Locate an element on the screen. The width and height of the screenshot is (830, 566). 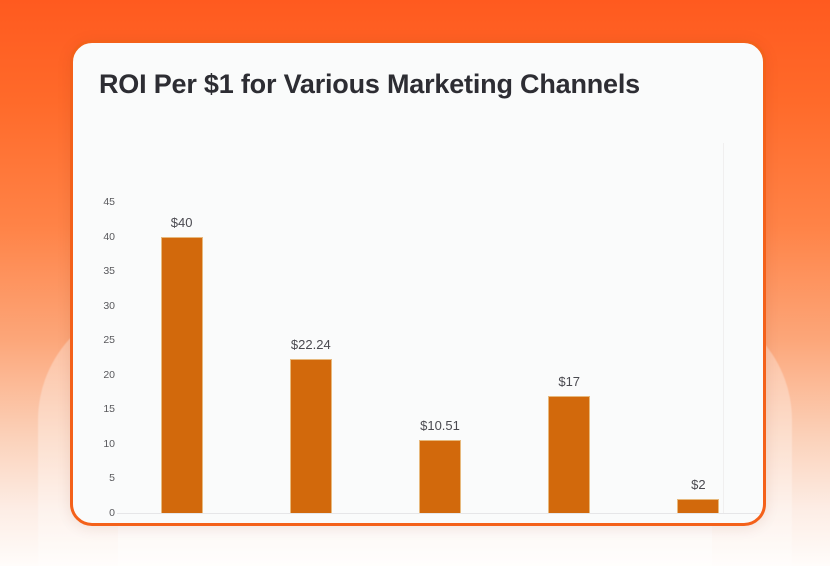
y-axis-tick-label: 20 is located at coordinates (109, 374).